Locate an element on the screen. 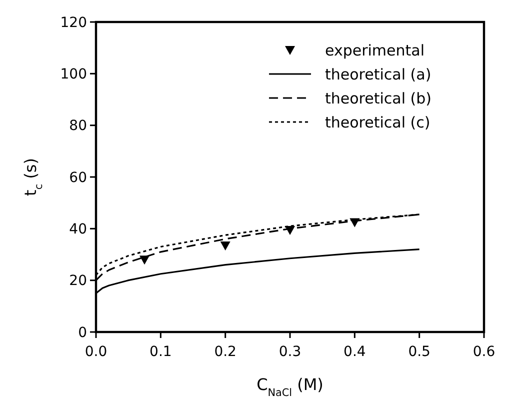 This screenshot has height=412, width=511. x-tick-label: 0.4 is located at coordinates (355, 352).